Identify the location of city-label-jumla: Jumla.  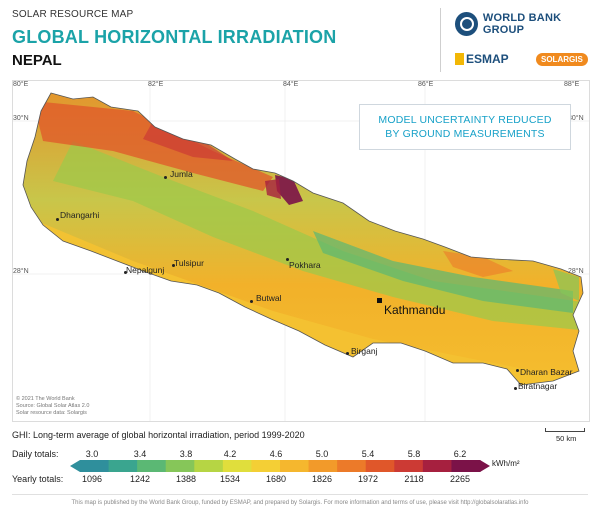
(181, 174).